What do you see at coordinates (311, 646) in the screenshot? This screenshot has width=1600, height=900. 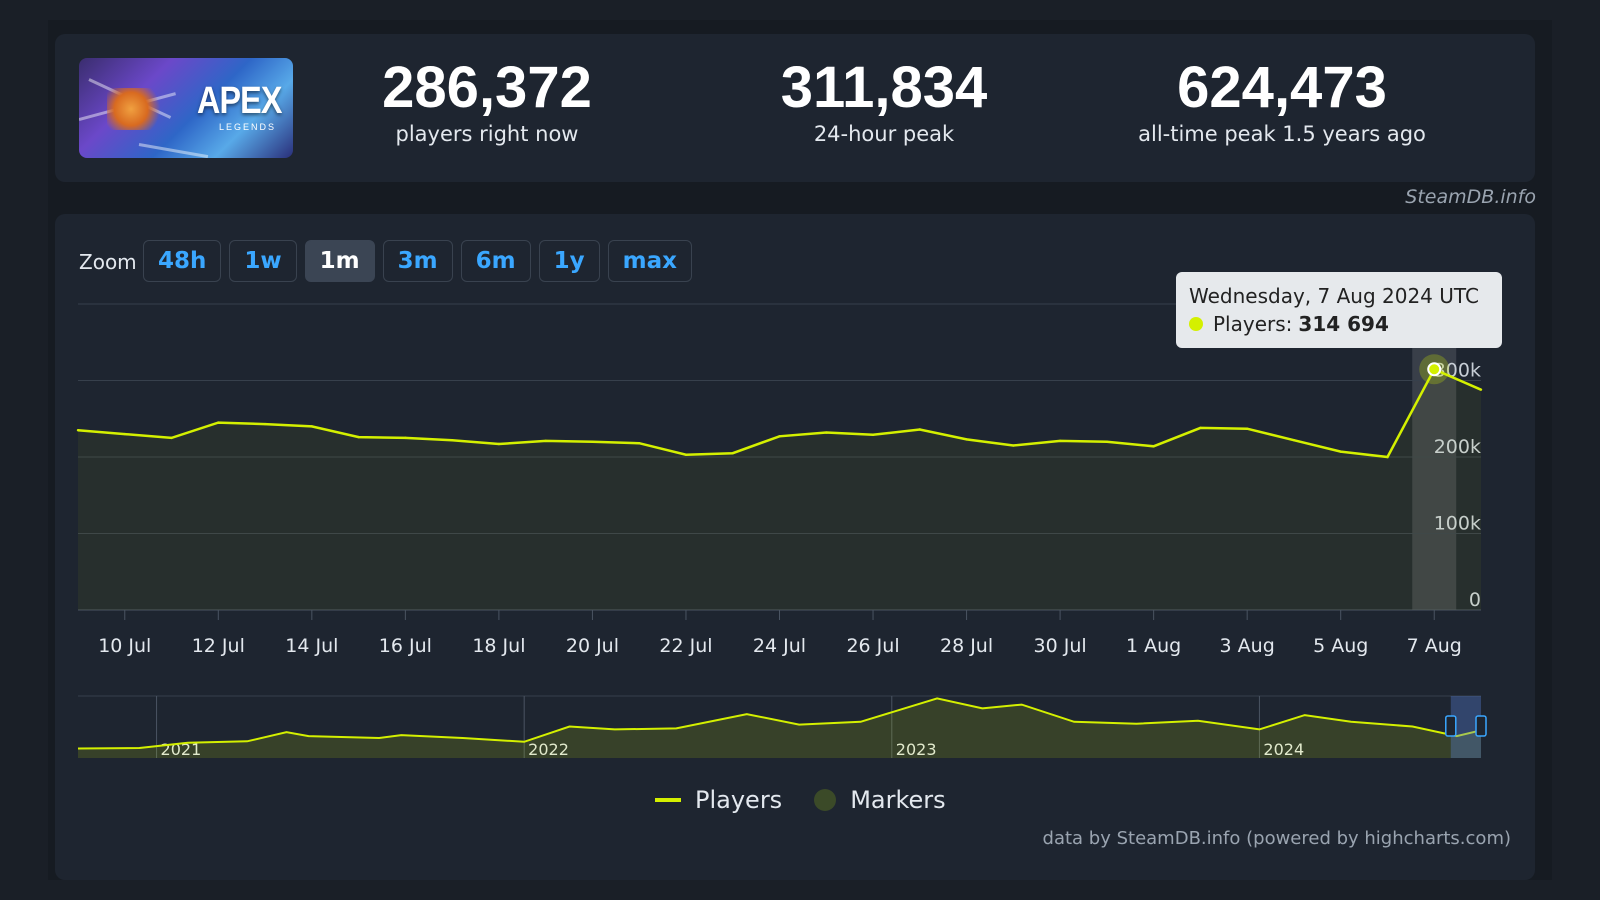 I see `x-tick-label: 14 Jul` at bounding box center [311, 646].